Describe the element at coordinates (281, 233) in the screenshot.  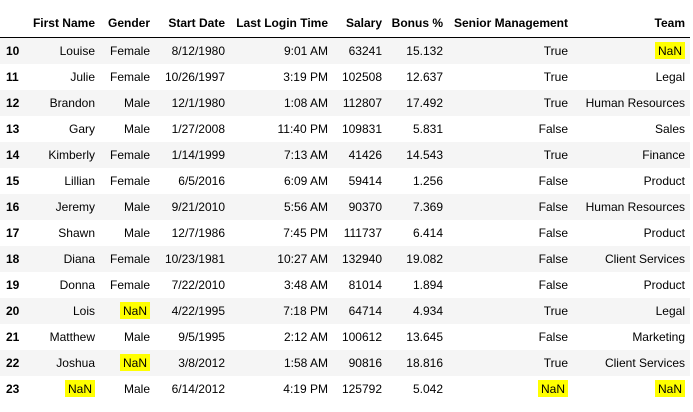
I see `last-login-time-cell: 7:45 PM` at that location.